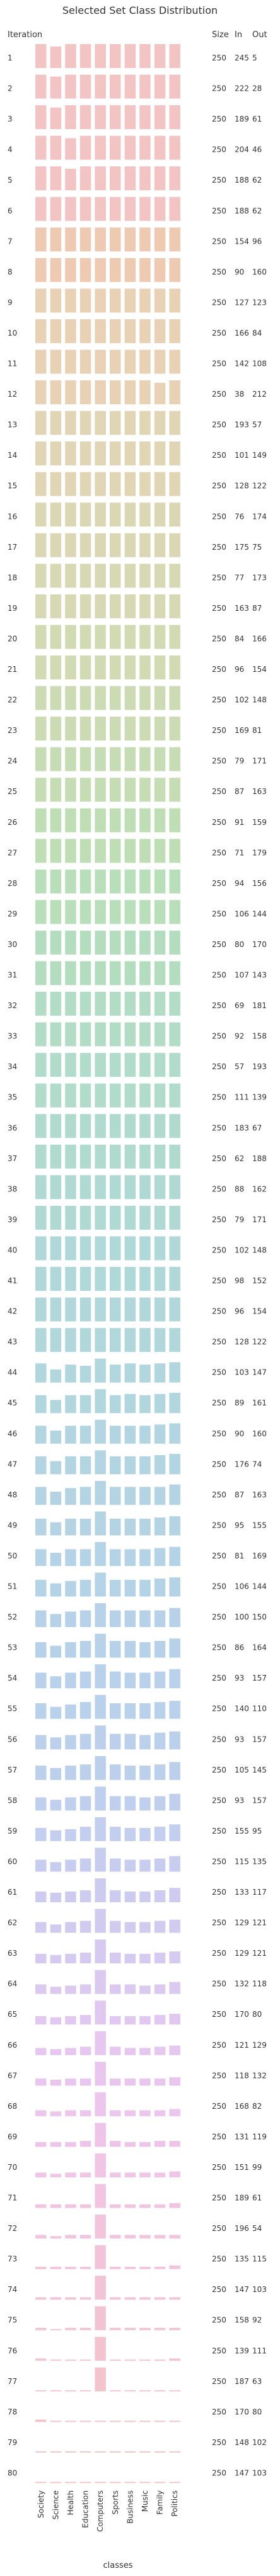 This screenshot has height=2576, width=280. Describe the element at coordinates (137, 1340) in the screenshot. I see `iteration-row: 43 250 128 122` at that location.